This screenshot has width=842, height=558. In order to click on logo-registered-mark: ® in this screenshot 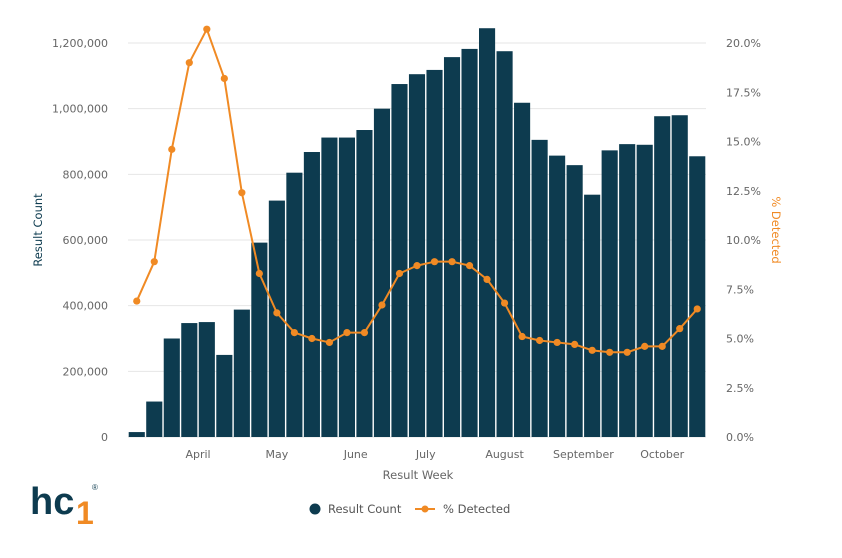, I will do `click(95, 487)`.